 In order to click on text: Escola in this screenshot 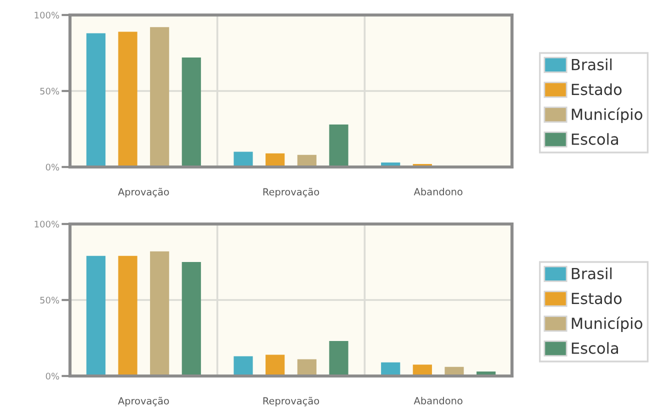, I will do `click(595, 348)`.